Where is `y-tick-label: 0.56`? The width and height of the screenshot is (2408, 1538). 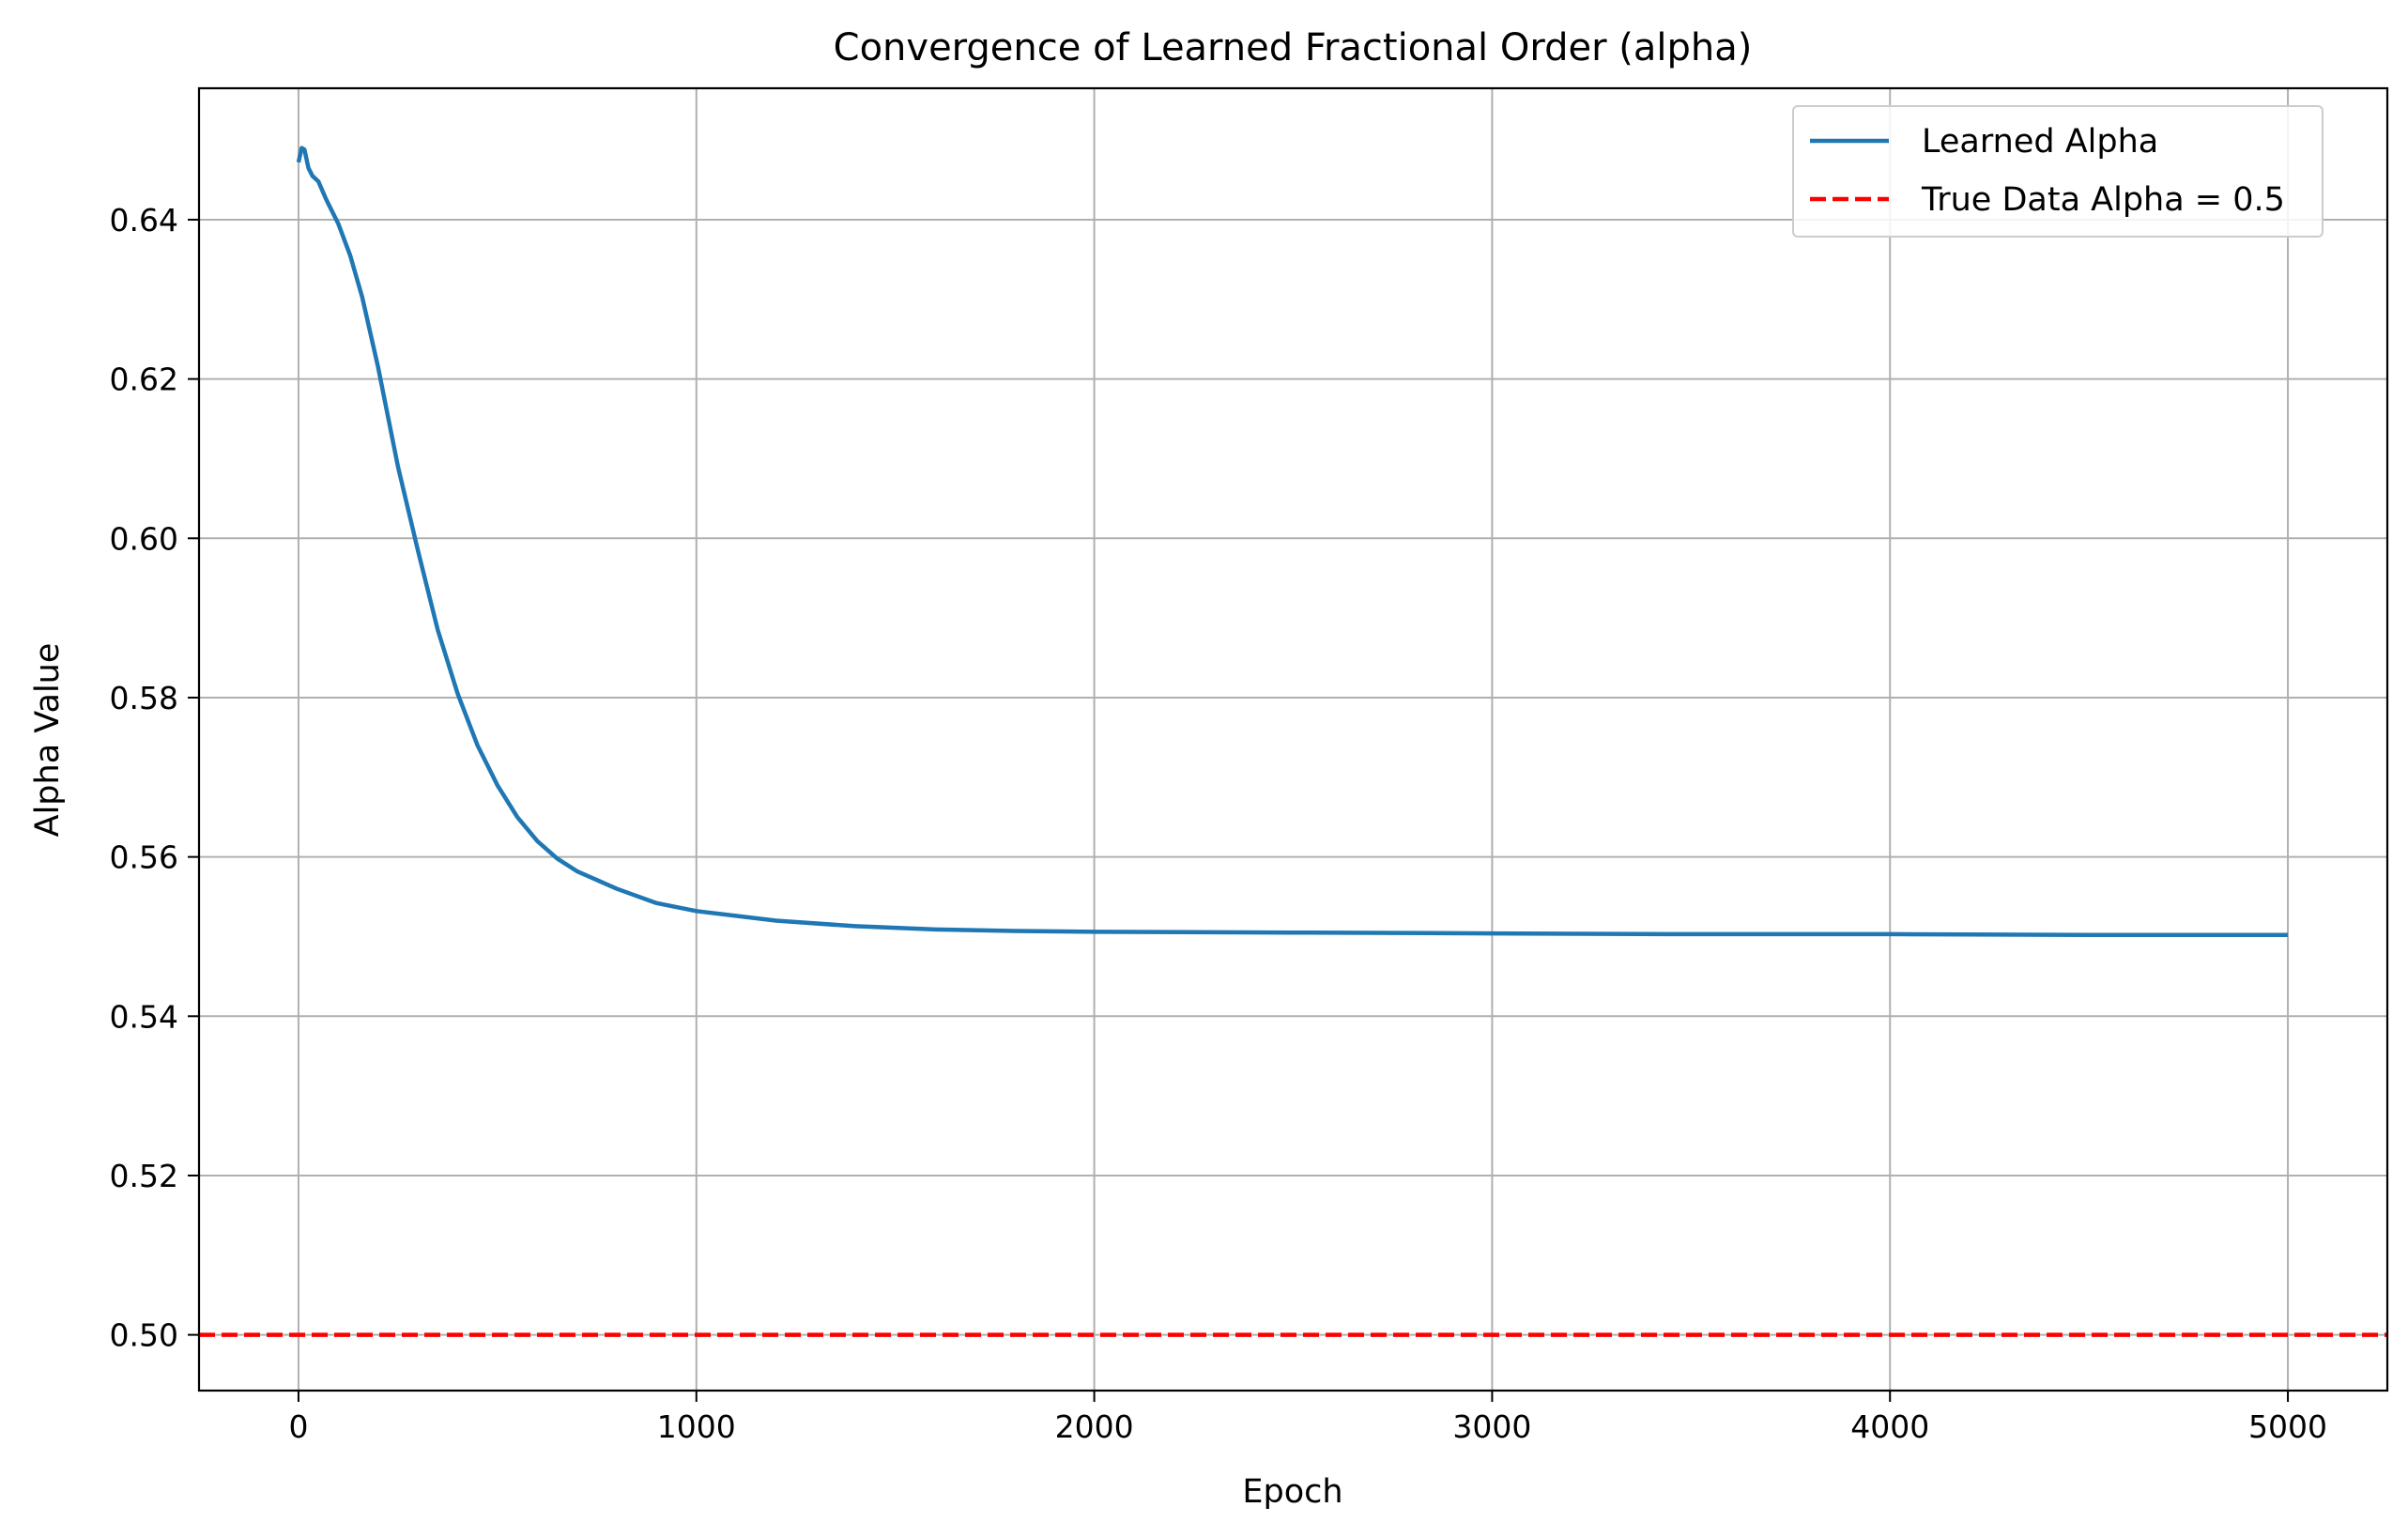
y-tick-label: 0.56 is located at coordinates (144, 857).